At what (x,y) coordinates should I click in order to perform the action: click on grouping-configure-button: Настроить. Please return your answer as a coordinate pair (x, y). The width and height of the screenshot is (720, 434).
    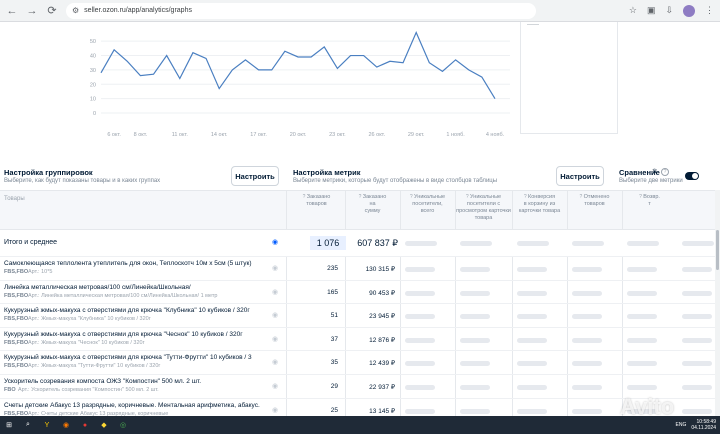
    Looking at the image, I should click on (255, 176).